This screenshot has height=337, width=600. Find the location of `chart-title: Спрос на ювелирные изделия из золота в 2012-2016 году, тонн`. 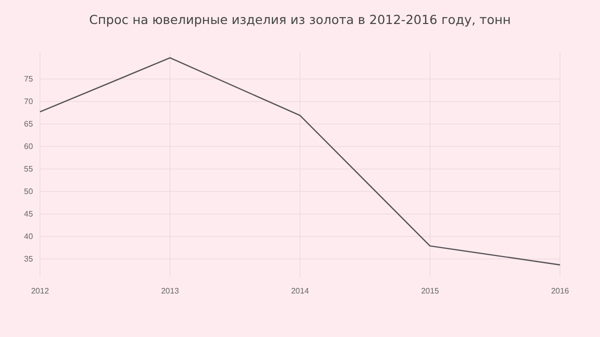

chart-title: Спрос на ювелирные изделия из золота в 2012-2016 году, тонн is located at coordinates (300, 19).